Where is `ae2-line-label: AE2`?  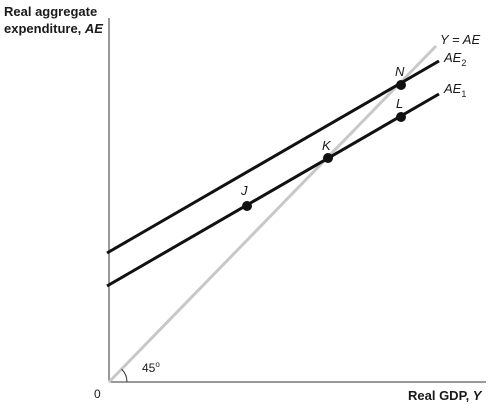 ae2-line-label: AE2 is located at coordinates (454, 59).